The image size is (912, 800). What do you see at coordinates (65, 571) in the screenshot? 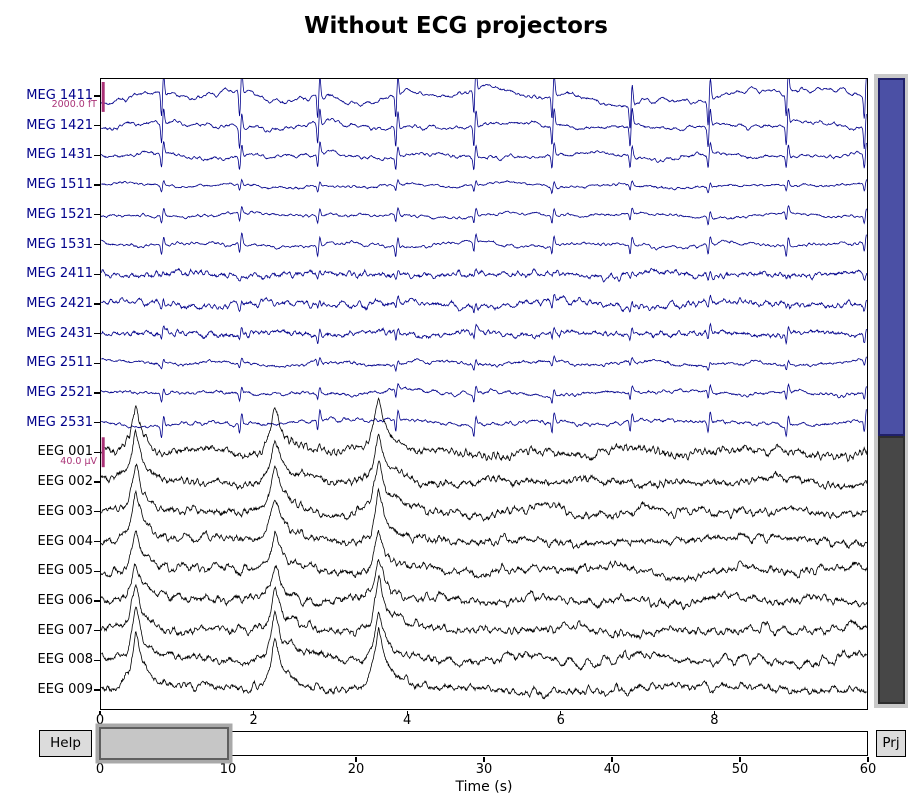
I see `channel-label-eeg-005: EEG 005` at bounding box center [65, 571].